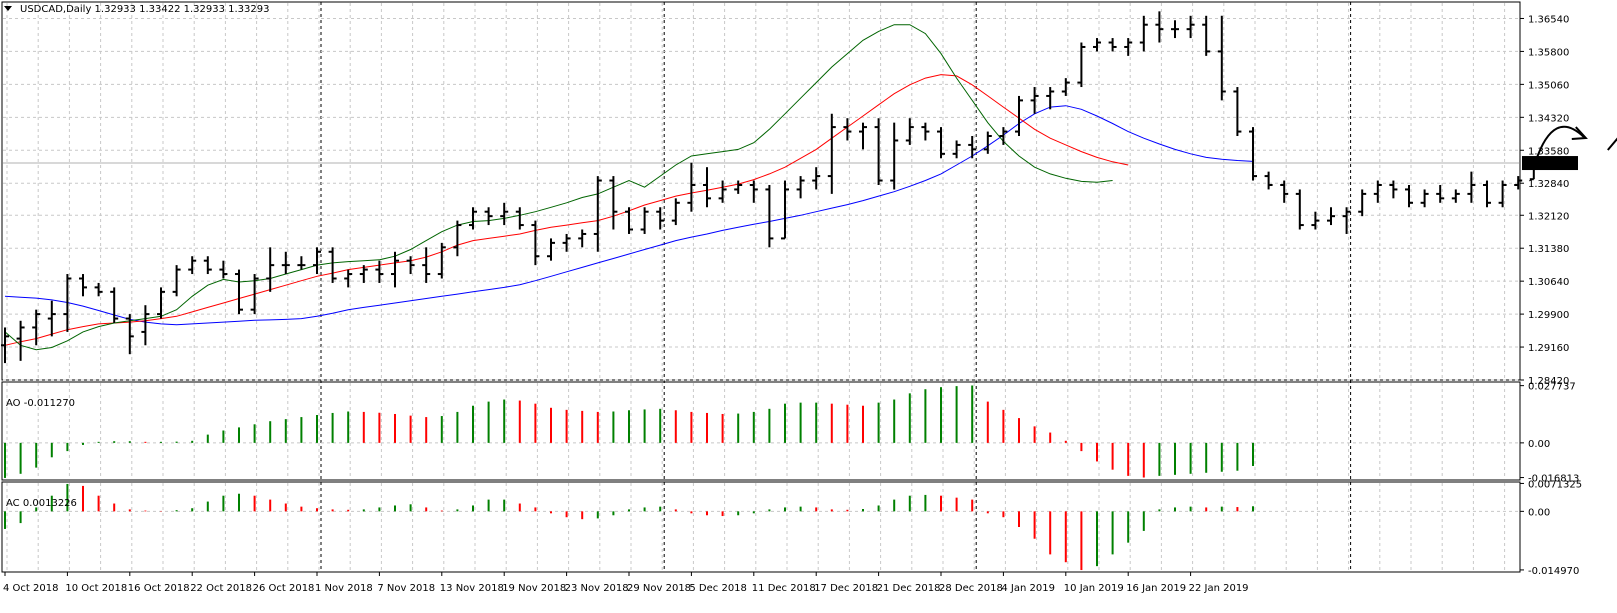 The height and width of the screenshot is (613, 1617). What do you see at coordinates (1548, 19) in the screenshot?
I see `price-tick-label: 1.36540` at bounding box center [1548, 19].